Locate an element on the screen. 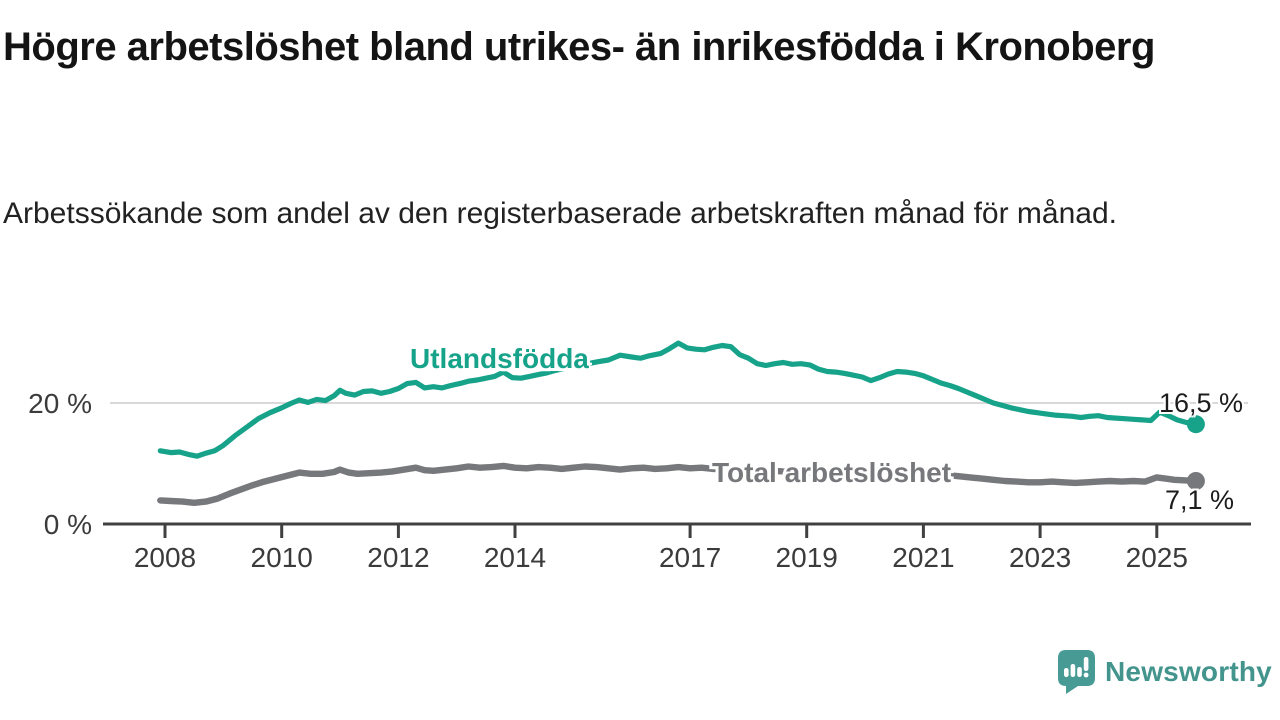 This screenshot has height=720, width=1280. end-value-label-utlandsfodda: 16,5 % is located at coordinates (1201, 403).